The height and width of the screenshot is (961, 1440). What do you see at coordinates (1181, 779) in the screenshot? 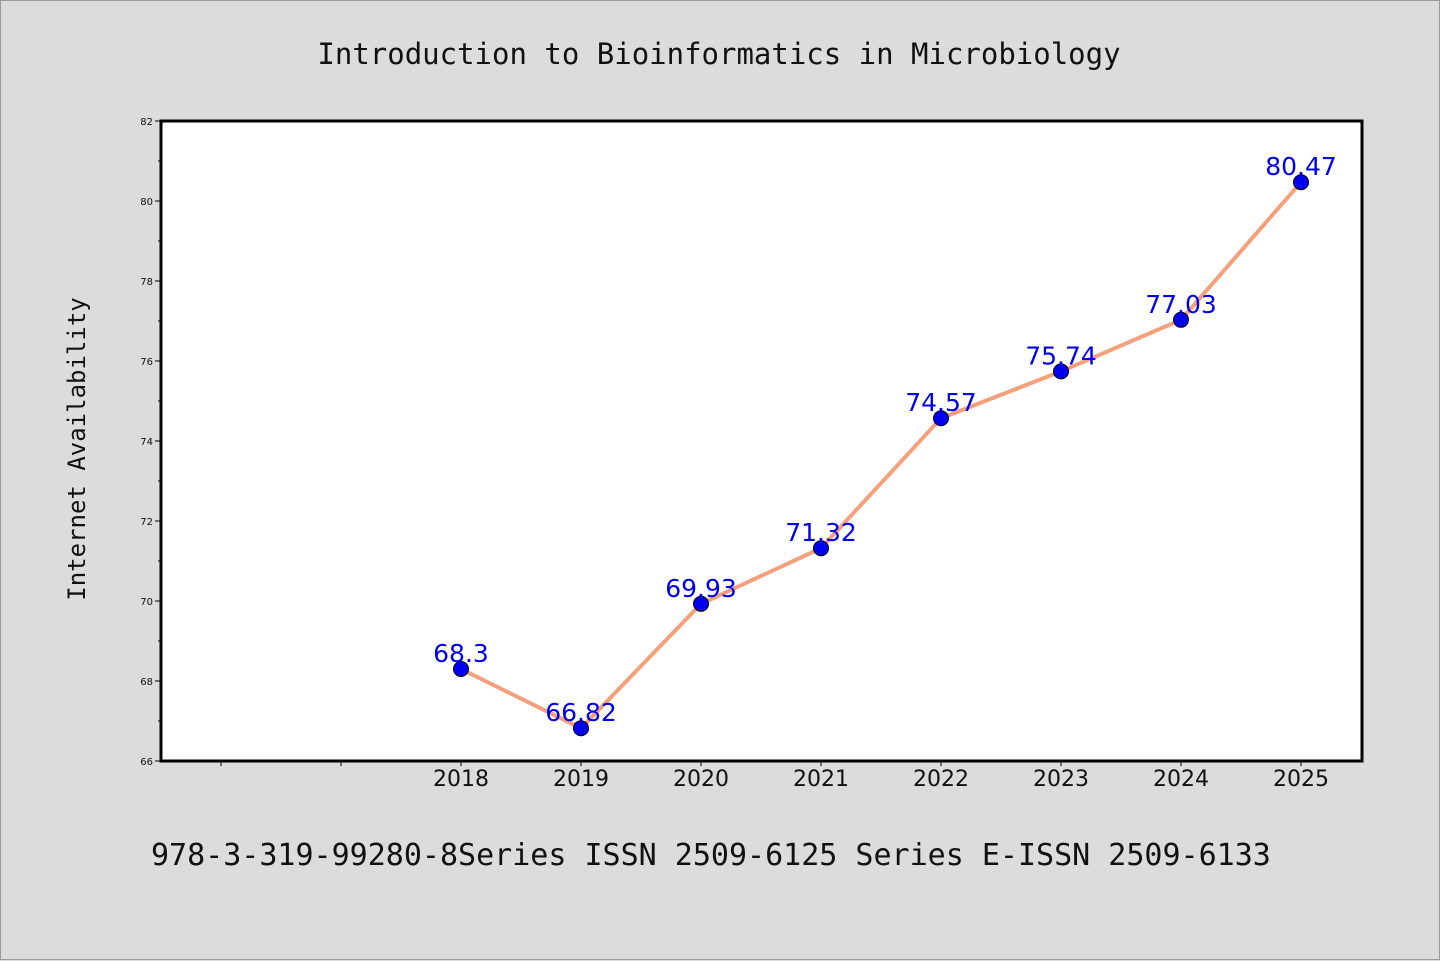
I see `x-tick-label: 2024` at bounding box center [1181, 779].